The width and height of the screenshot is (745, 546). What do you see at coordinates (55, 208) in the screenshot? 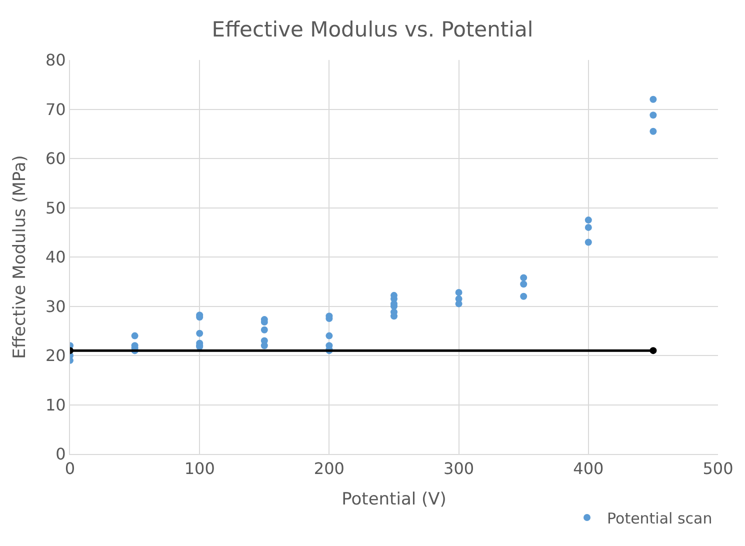
I see `y-tick-label: 50` at bounding box center [55, 208].